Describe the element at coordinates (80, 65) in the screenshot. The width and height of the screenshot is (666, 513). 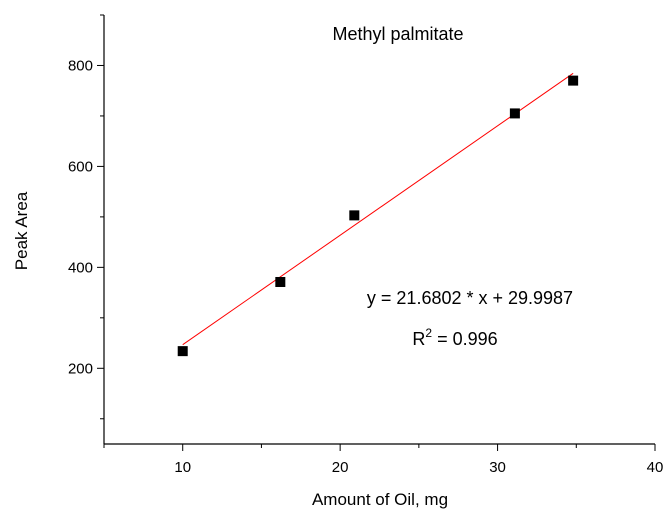
I see `y-tick-label: 800` at that location.